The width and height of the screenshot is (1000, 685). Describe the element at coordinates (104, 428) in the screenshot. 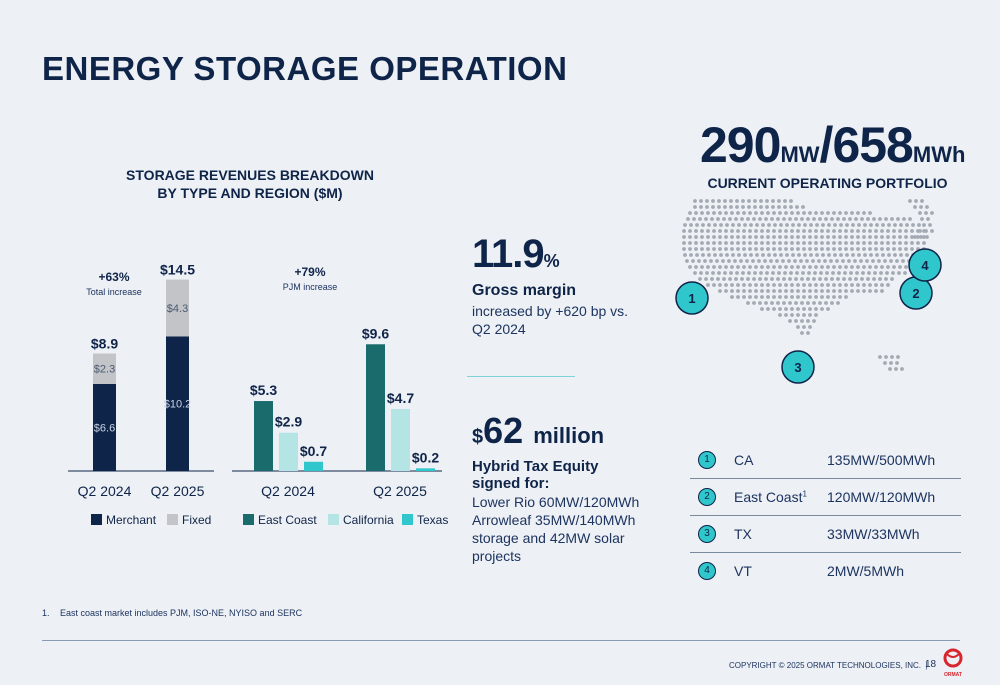

I see `bar-value-label: $6.6` at that location.